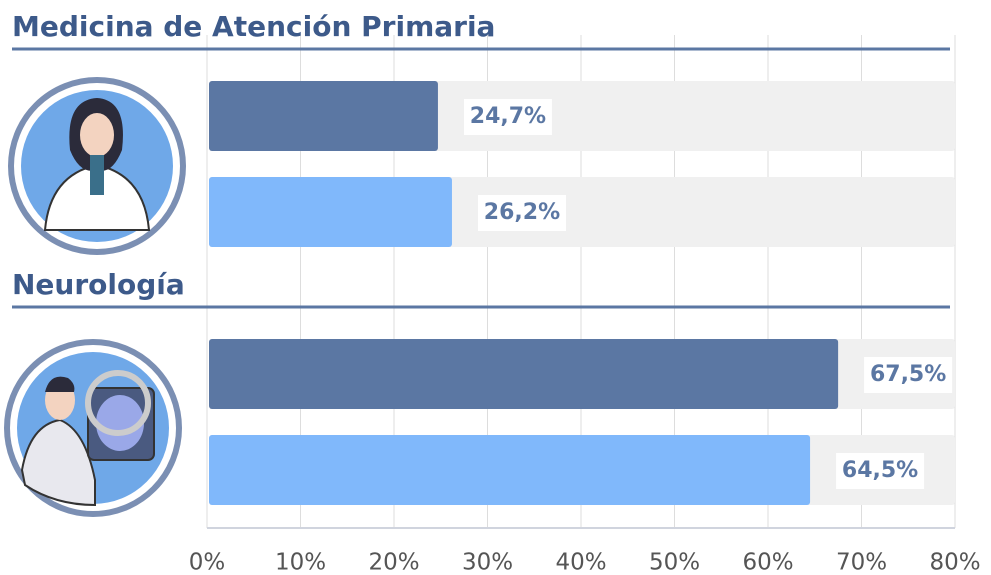 The width and height of the screenshot is (991, 575). I want to click on x-tick-label: 60%, so click(767, 562).